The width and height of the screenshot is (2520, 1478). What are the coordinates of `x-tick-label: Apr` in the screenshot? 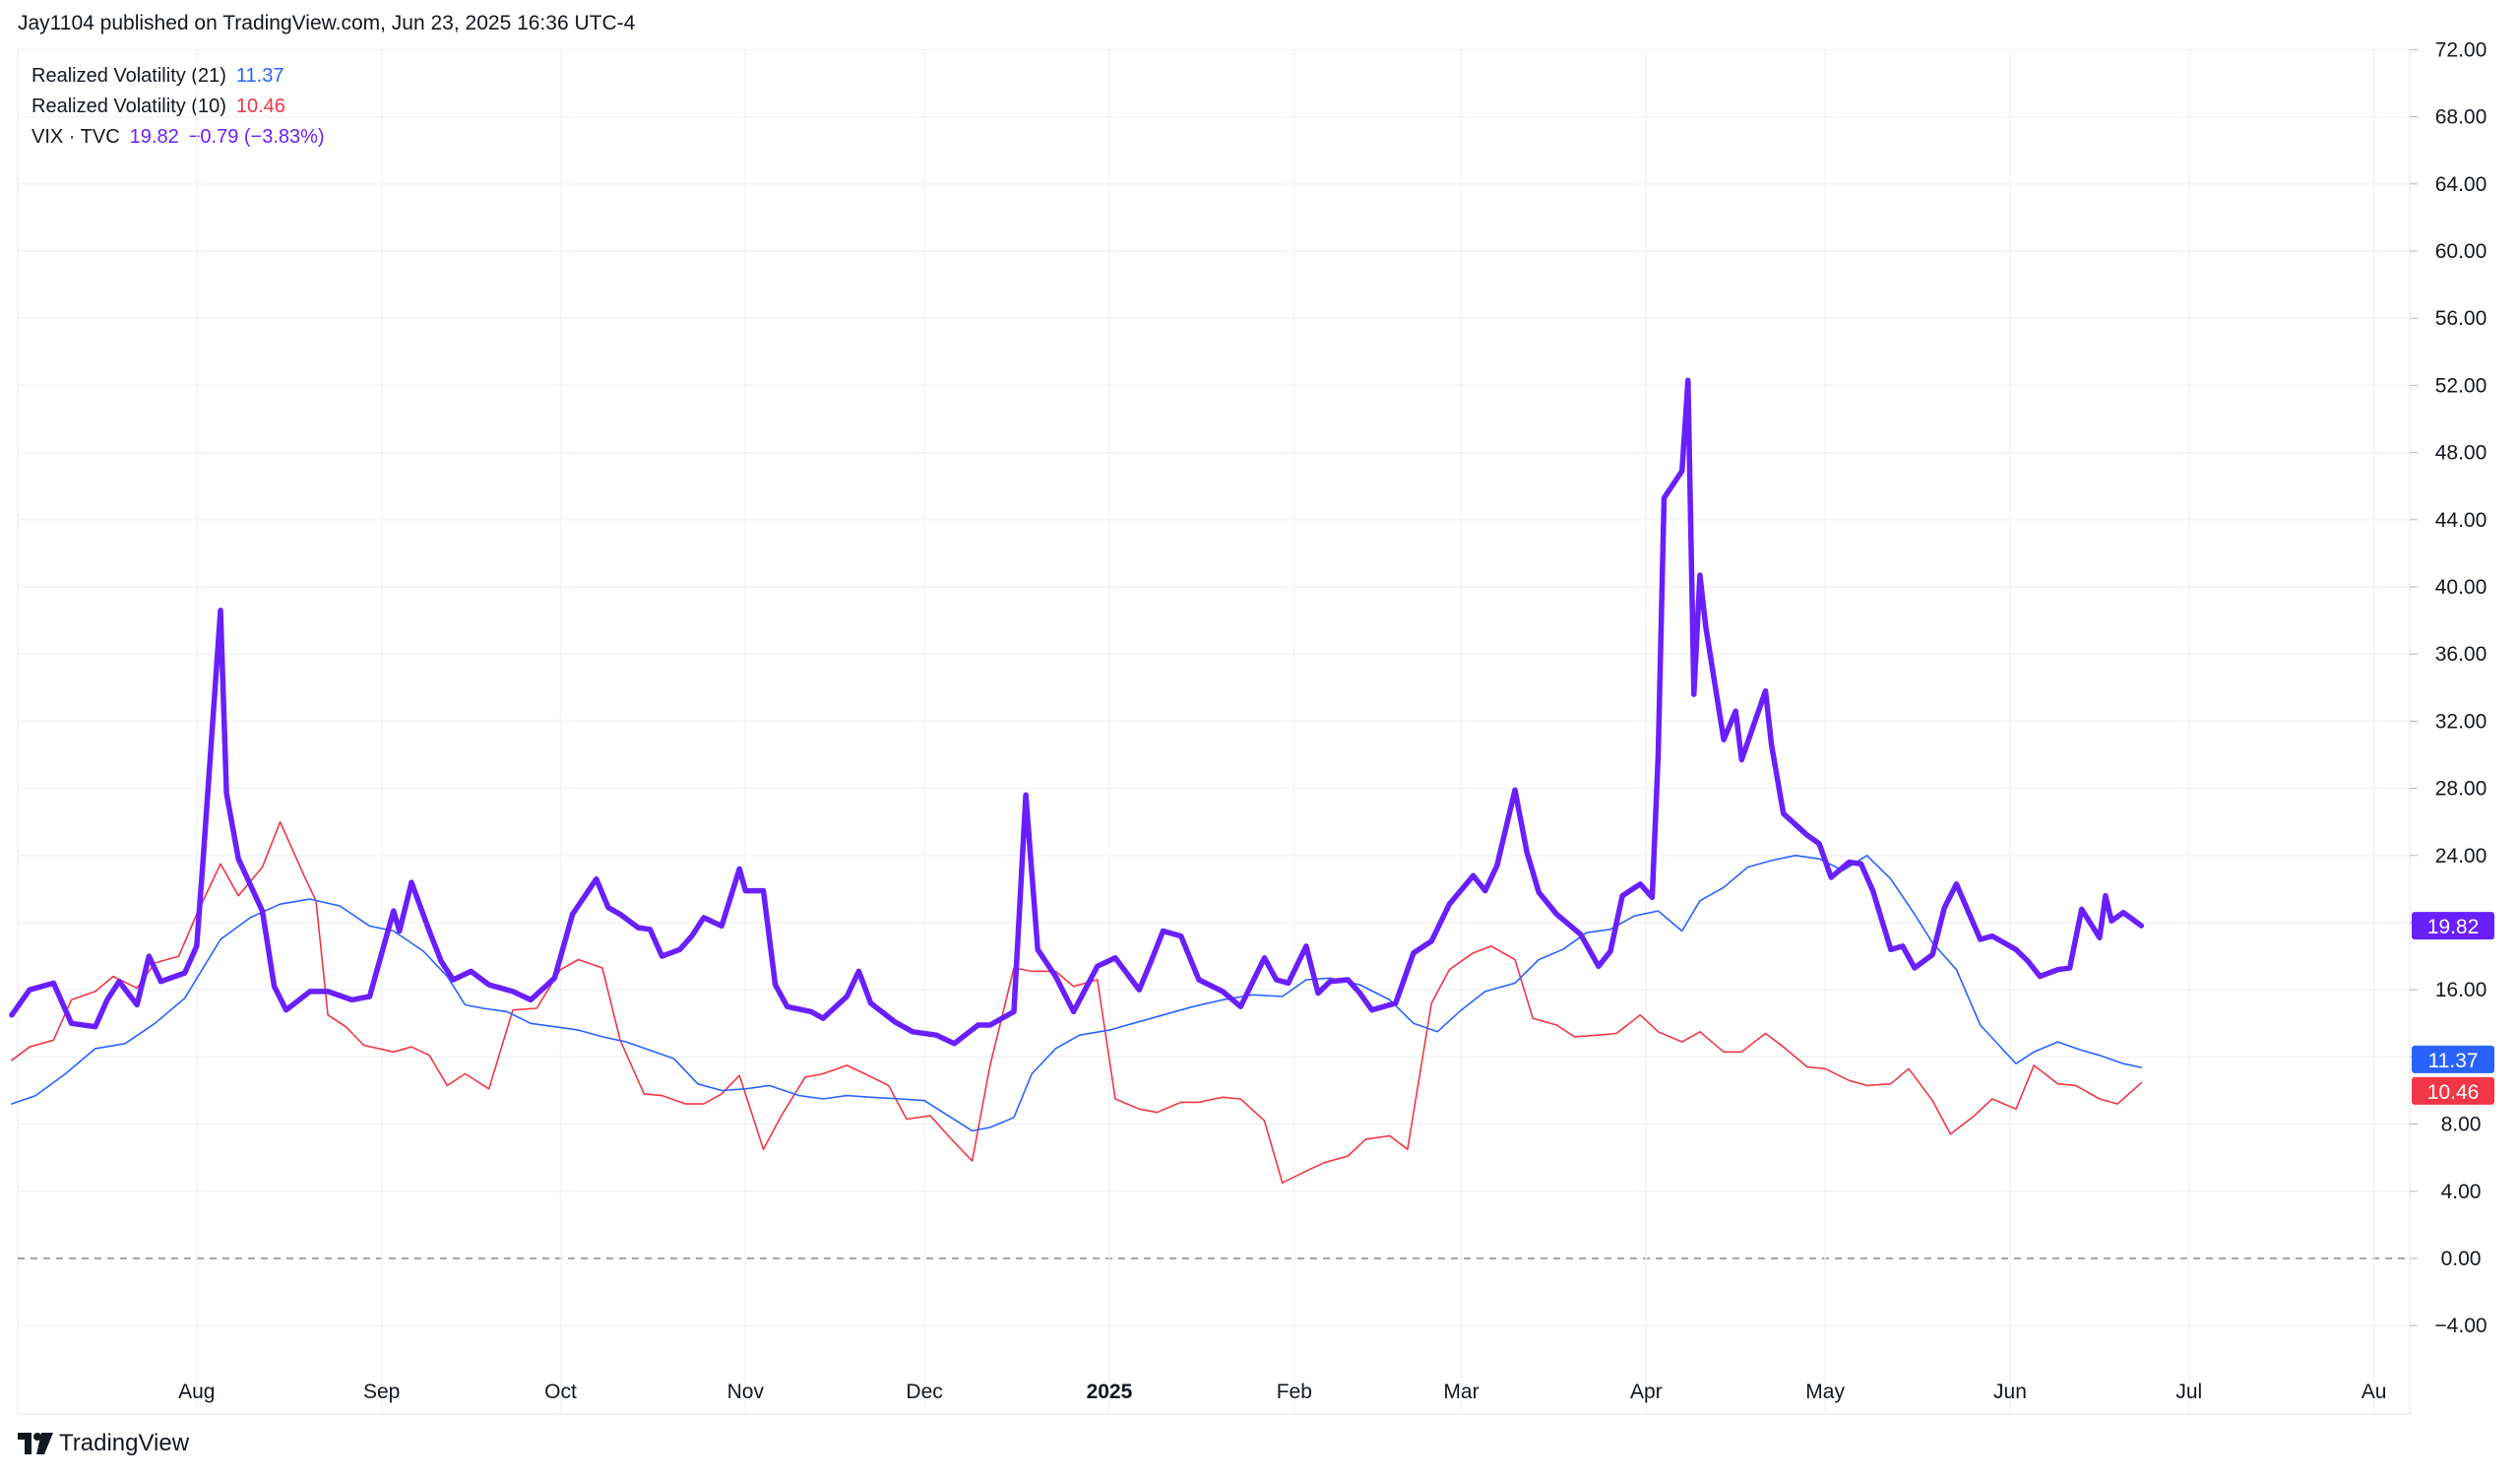 It's located at (1646, 1392).